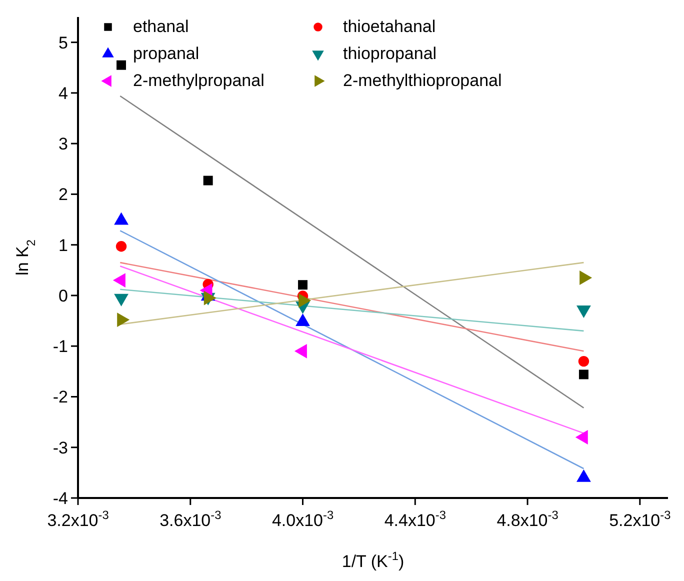 Image resolution: width=684 pixels, height=581 pixels. I want to click on y-tick-label: 3, so click(63, 144).